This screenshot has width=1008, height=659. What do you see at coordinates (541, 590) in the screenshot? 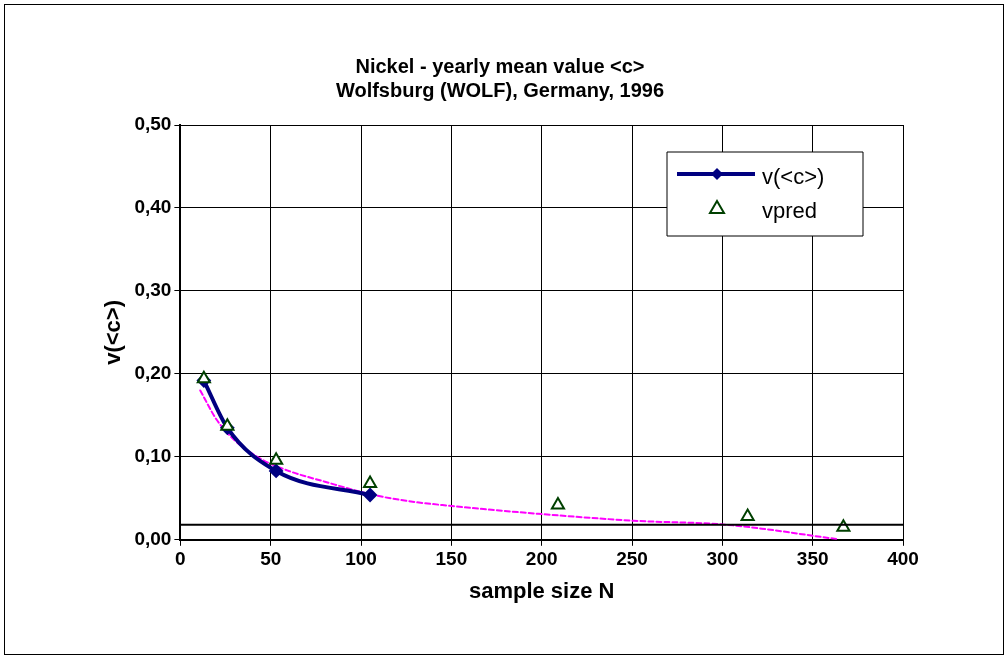
I see `x-axis-title: sample size N` at bounding box center [541, 590].